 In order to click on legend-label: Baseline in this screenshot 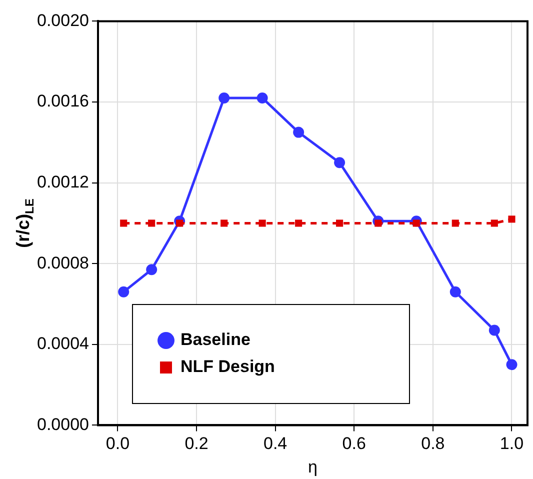, I will do `click(215, 340)`.